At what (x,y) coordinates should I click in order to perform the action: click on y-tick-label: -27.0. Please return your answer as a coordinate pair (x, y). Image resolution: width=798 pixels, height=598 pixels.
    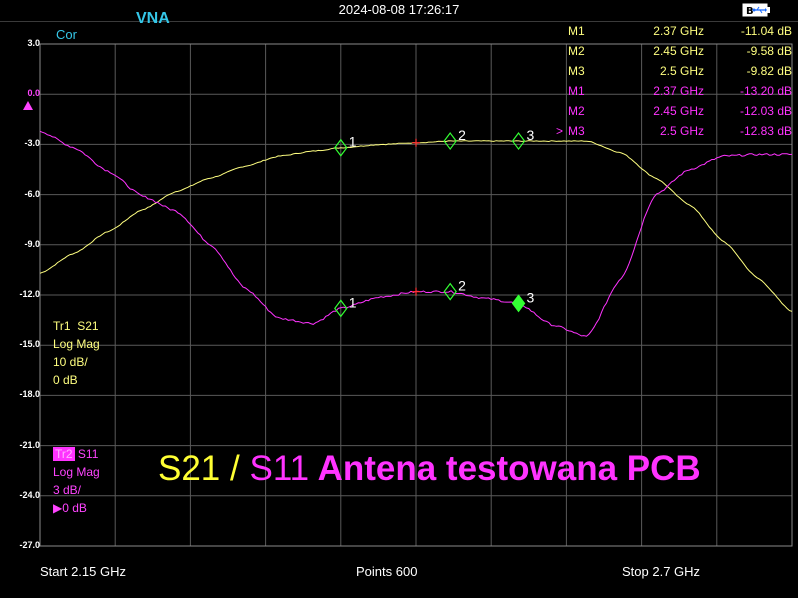
    Looking at the image, I should click on (29, 545).